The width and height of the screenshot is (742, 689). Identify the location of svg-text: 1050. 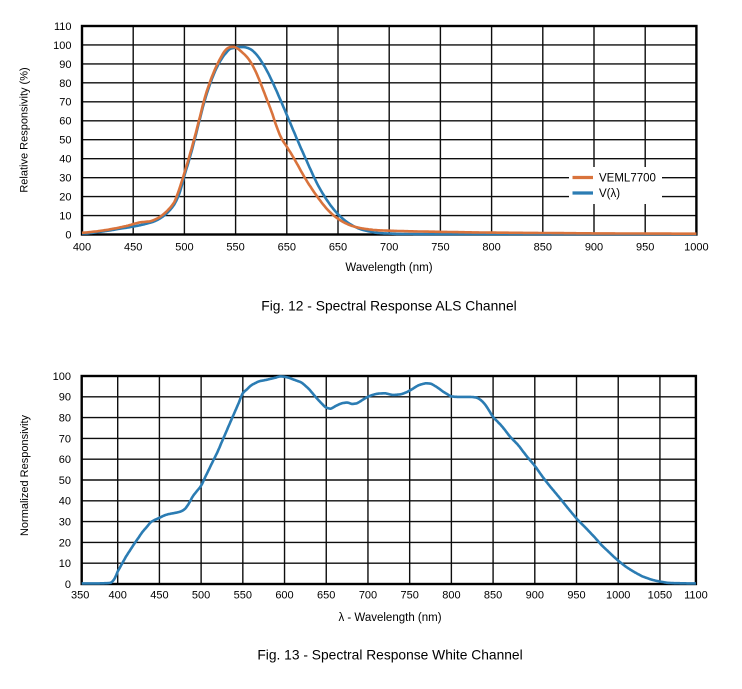
(660, 596).